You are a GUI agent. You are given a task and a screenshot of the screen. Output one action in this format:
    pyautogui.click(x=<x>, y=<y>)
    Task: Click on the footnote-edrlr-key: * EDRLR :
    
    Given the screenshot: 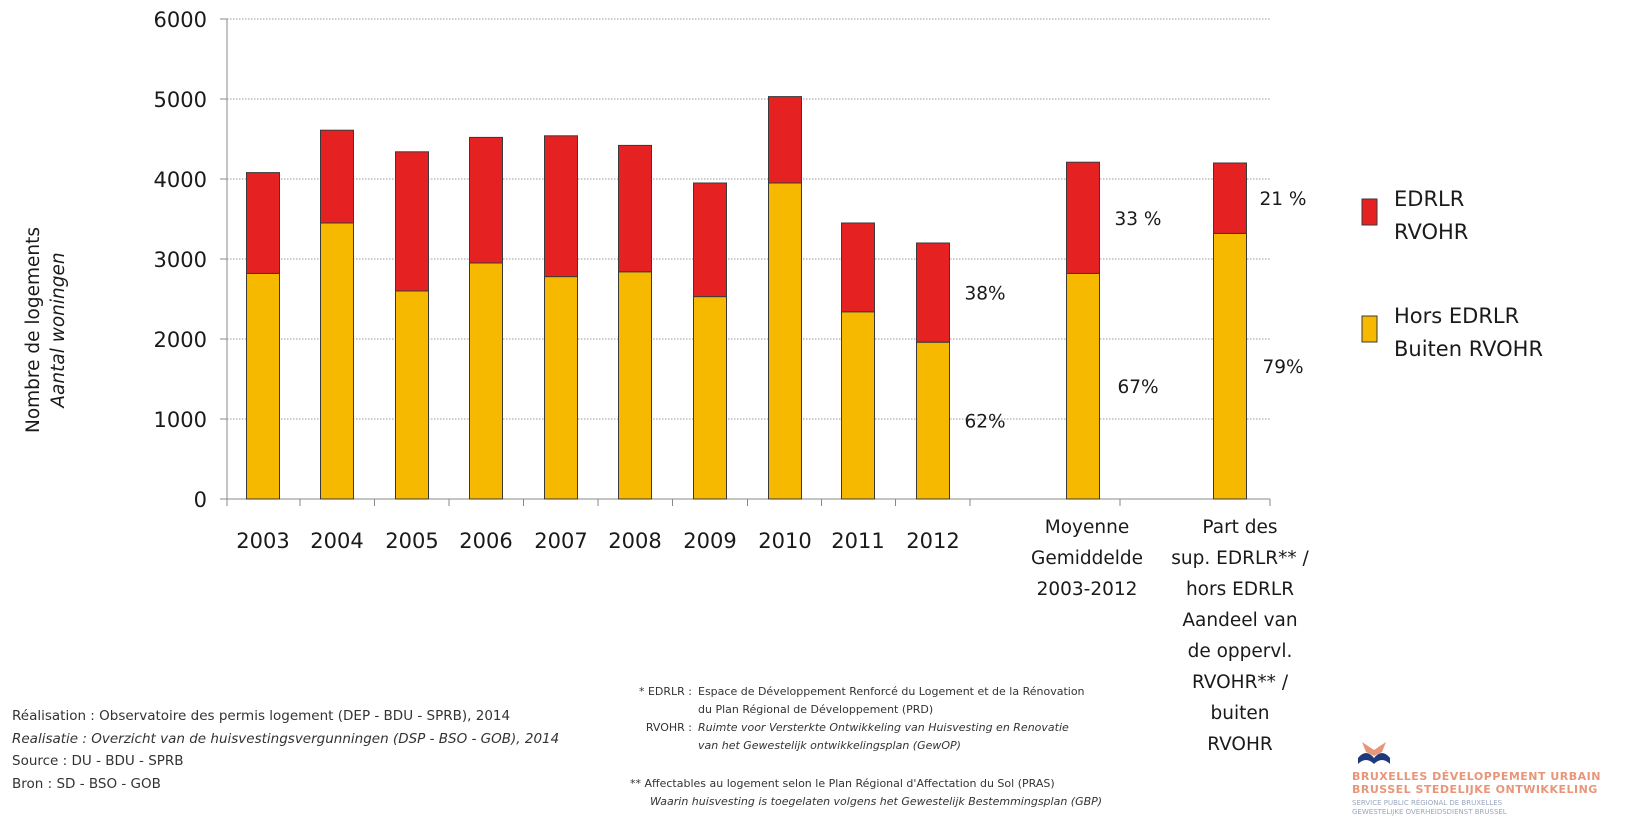 What is the action you would take?
    pyautogui.click(x=665, y=691)
    